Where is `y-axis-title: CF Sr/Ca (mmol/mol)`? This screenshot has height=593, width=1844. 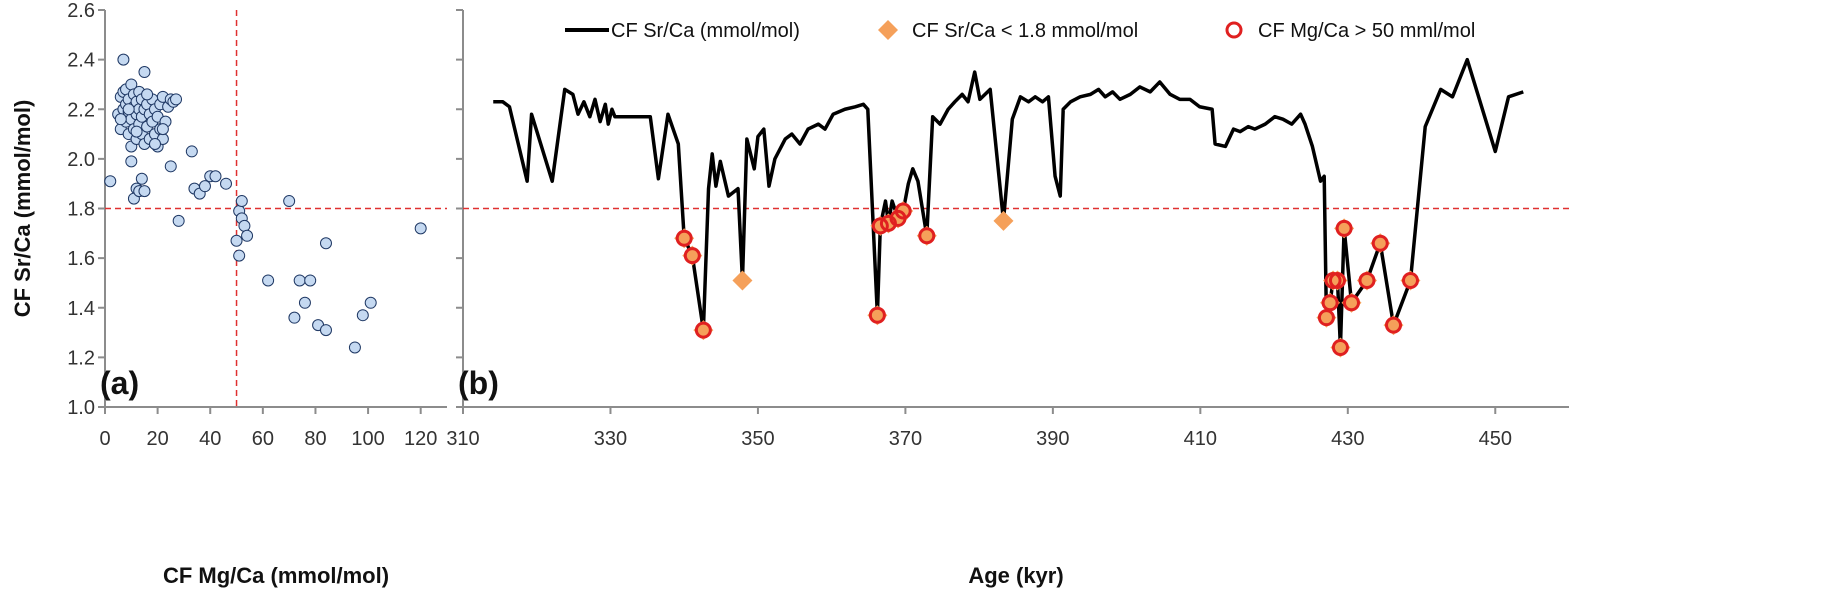 y-axis-title: CF Sr/Ca (mmol/mol) is located at coordinates (22, 209).